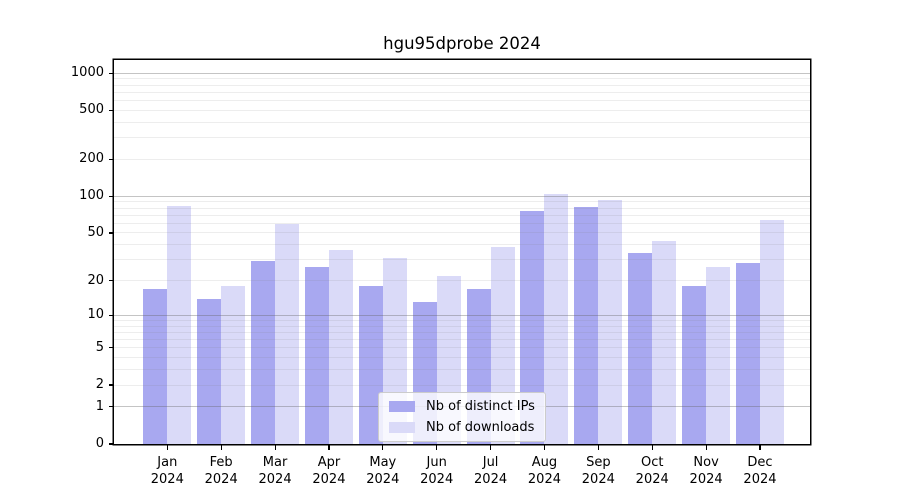 This screenshot has height=500, width=900. What do you see at coordinates (491, 471) in the screenshot?
I see `x-tick-label-jul: Jul 2024` at bounding box center [491, 471].